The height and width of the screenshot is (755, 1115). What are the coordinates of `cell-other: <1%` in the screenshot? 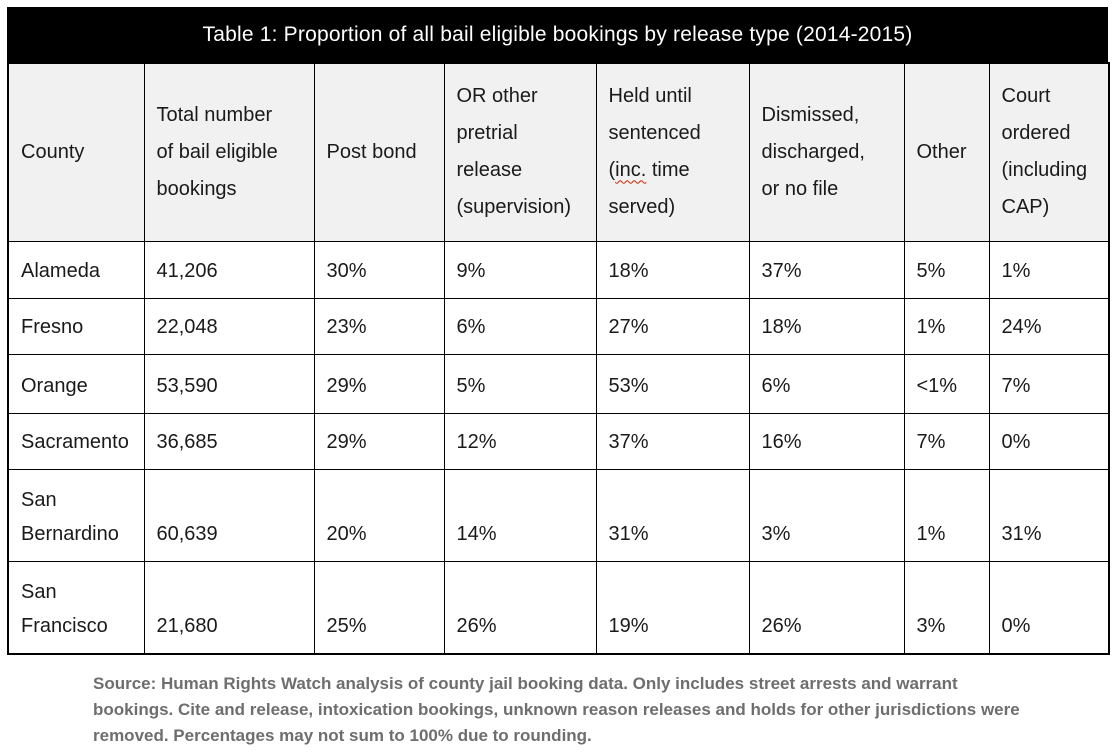 It's located at (946, 383).